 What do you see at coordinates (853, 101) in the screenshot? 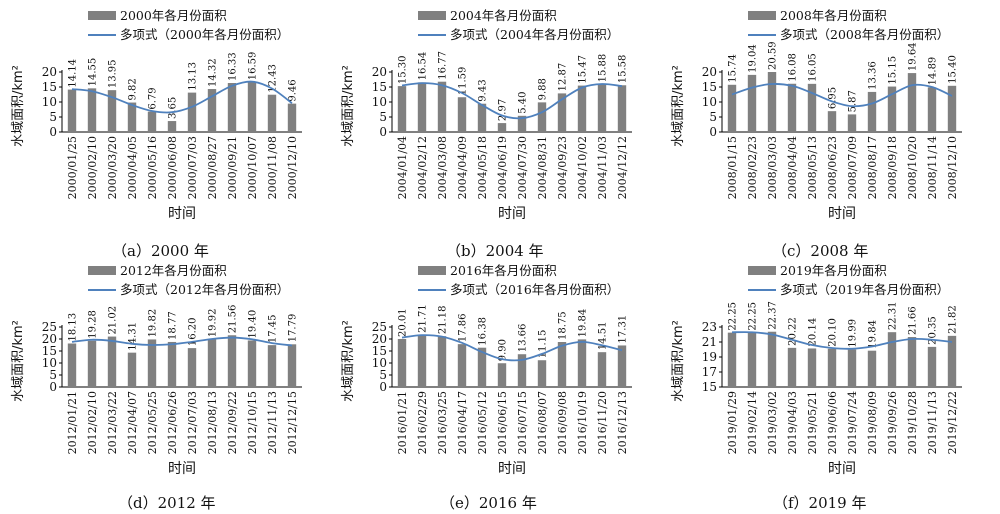
I see `data-label: 5.87` at bounding box center [853, 101].